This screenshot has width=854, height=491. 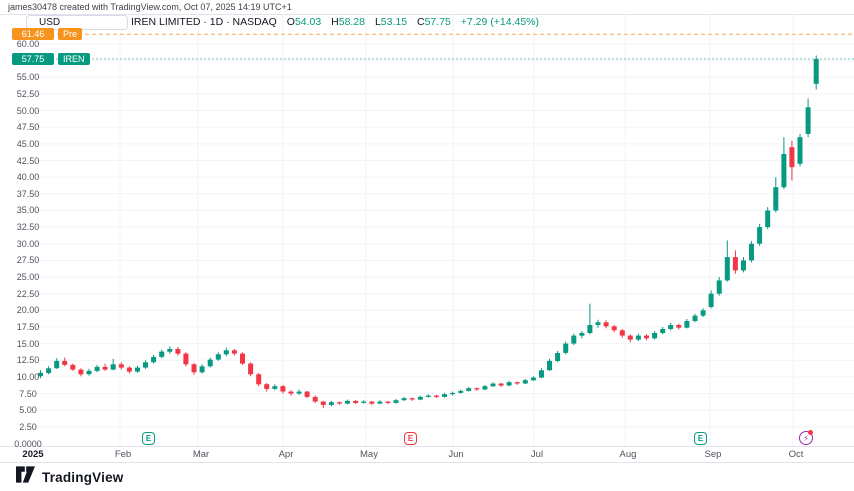 I want to click on y-axis-tick: 5.00, so click(x=28, y=410).